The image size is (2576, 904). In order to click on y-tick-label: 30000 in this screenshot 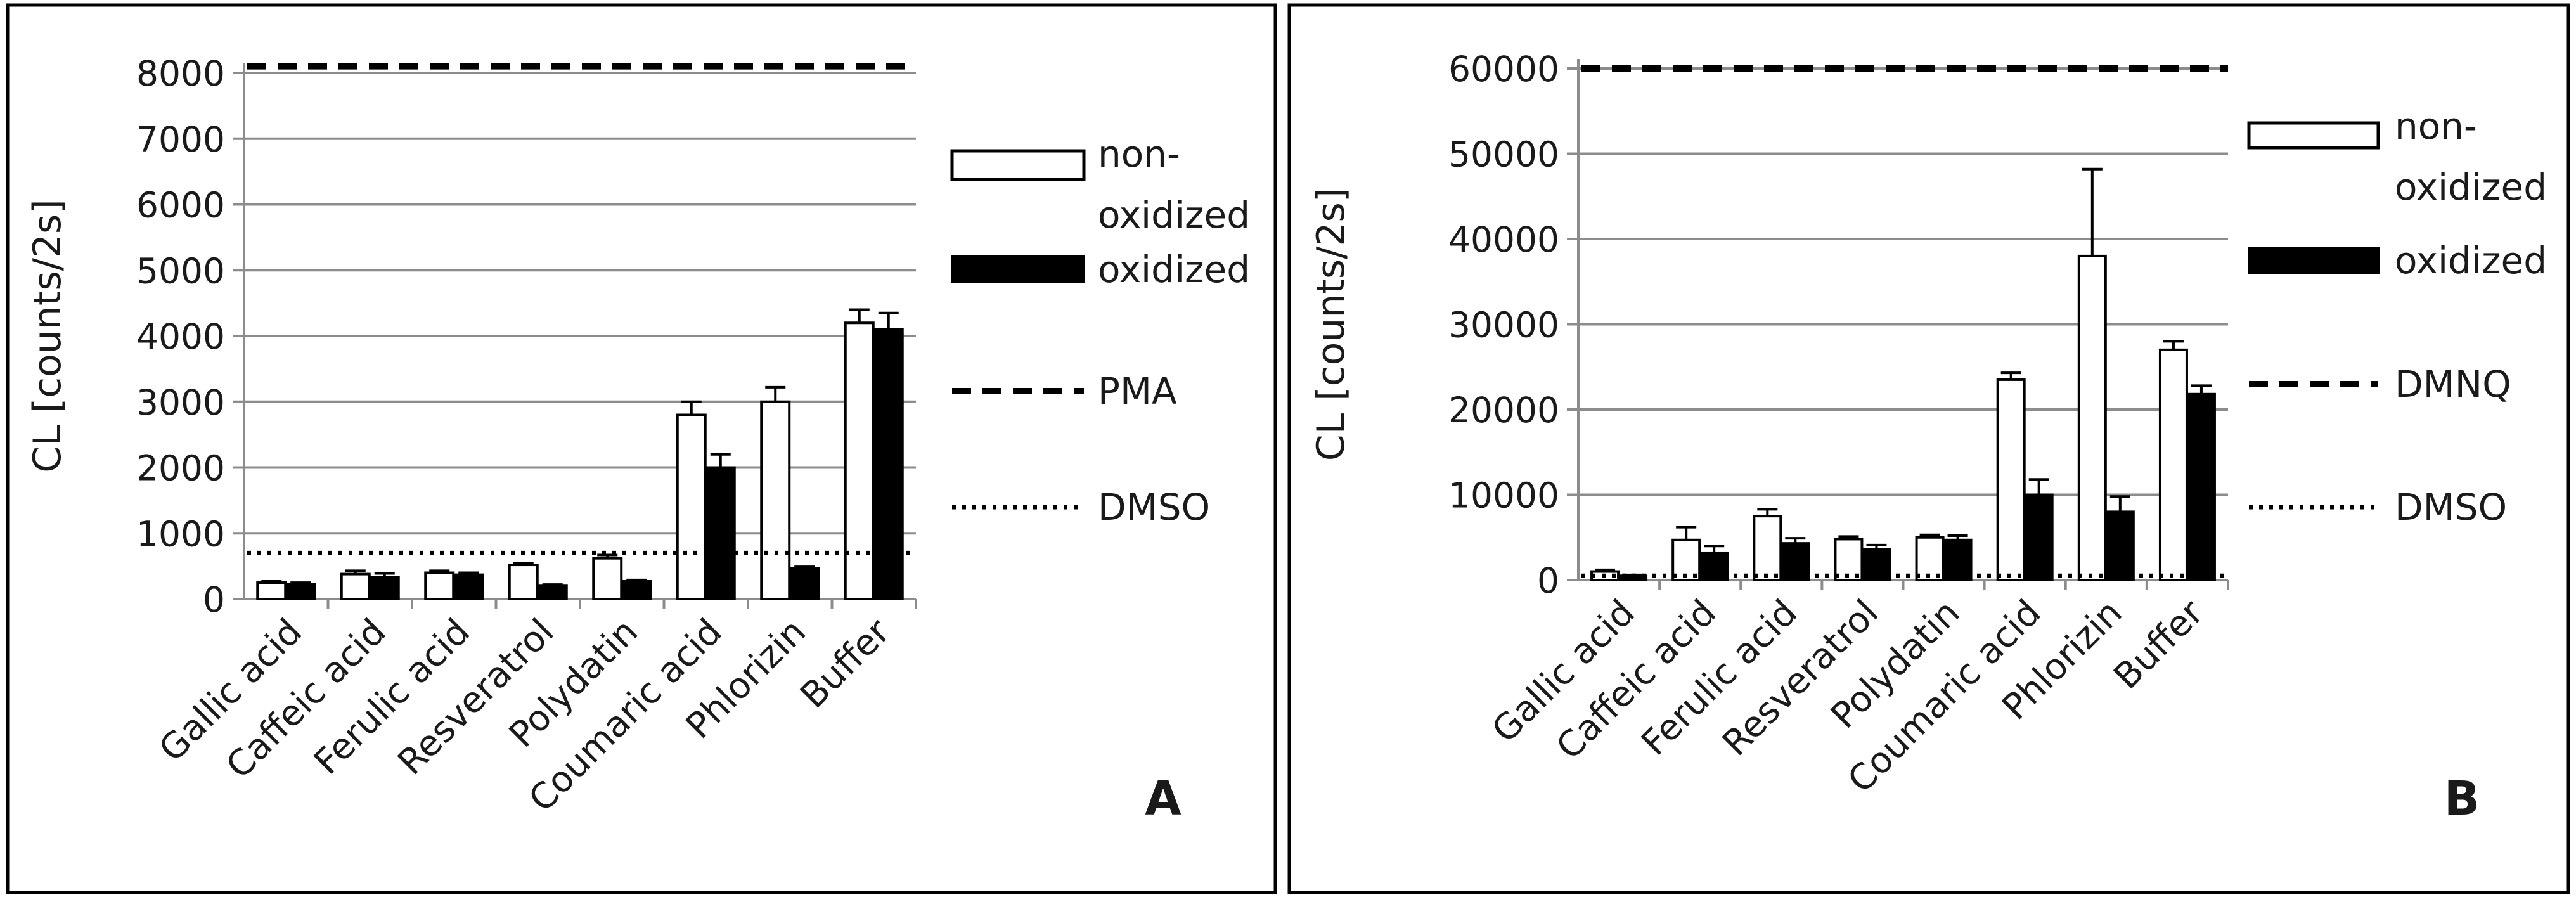, I will do `click(1504, 325)`.